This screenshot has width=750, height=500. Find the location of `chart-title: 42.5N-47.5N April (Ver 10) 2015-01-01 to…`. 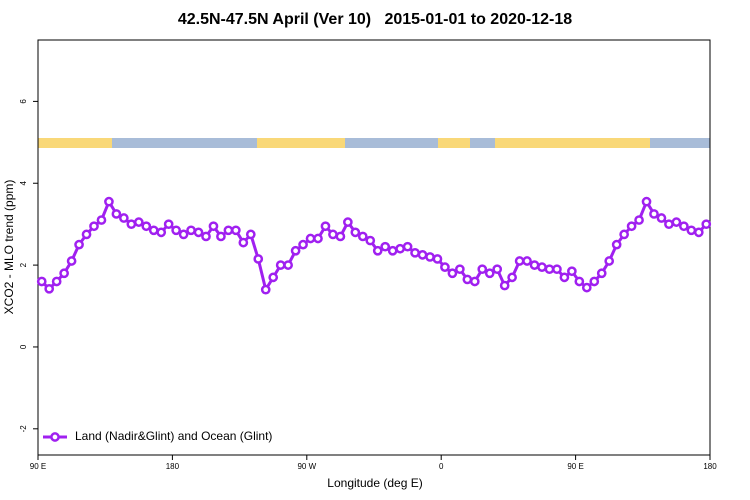

chart-title: 42.5N-47.5N April (Ver 10) 2015-01-01 to… is located at coordinates (375, 19).